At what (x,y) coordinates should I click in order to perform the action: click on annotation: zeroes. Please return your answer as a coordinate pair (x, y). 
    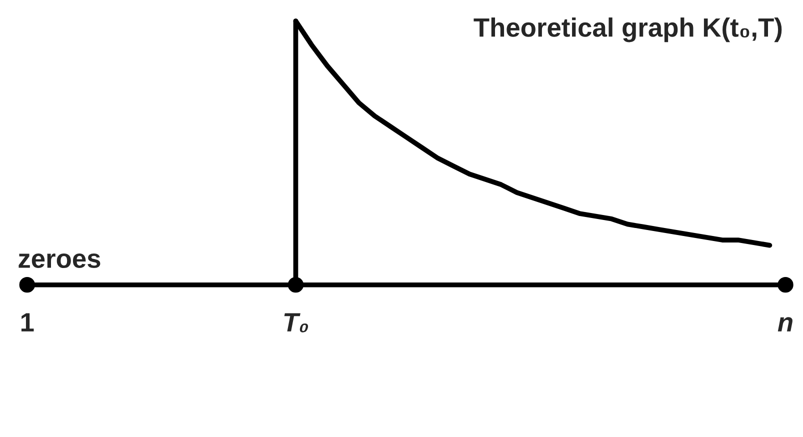
    Looking at the image, I should click on (59, 261).